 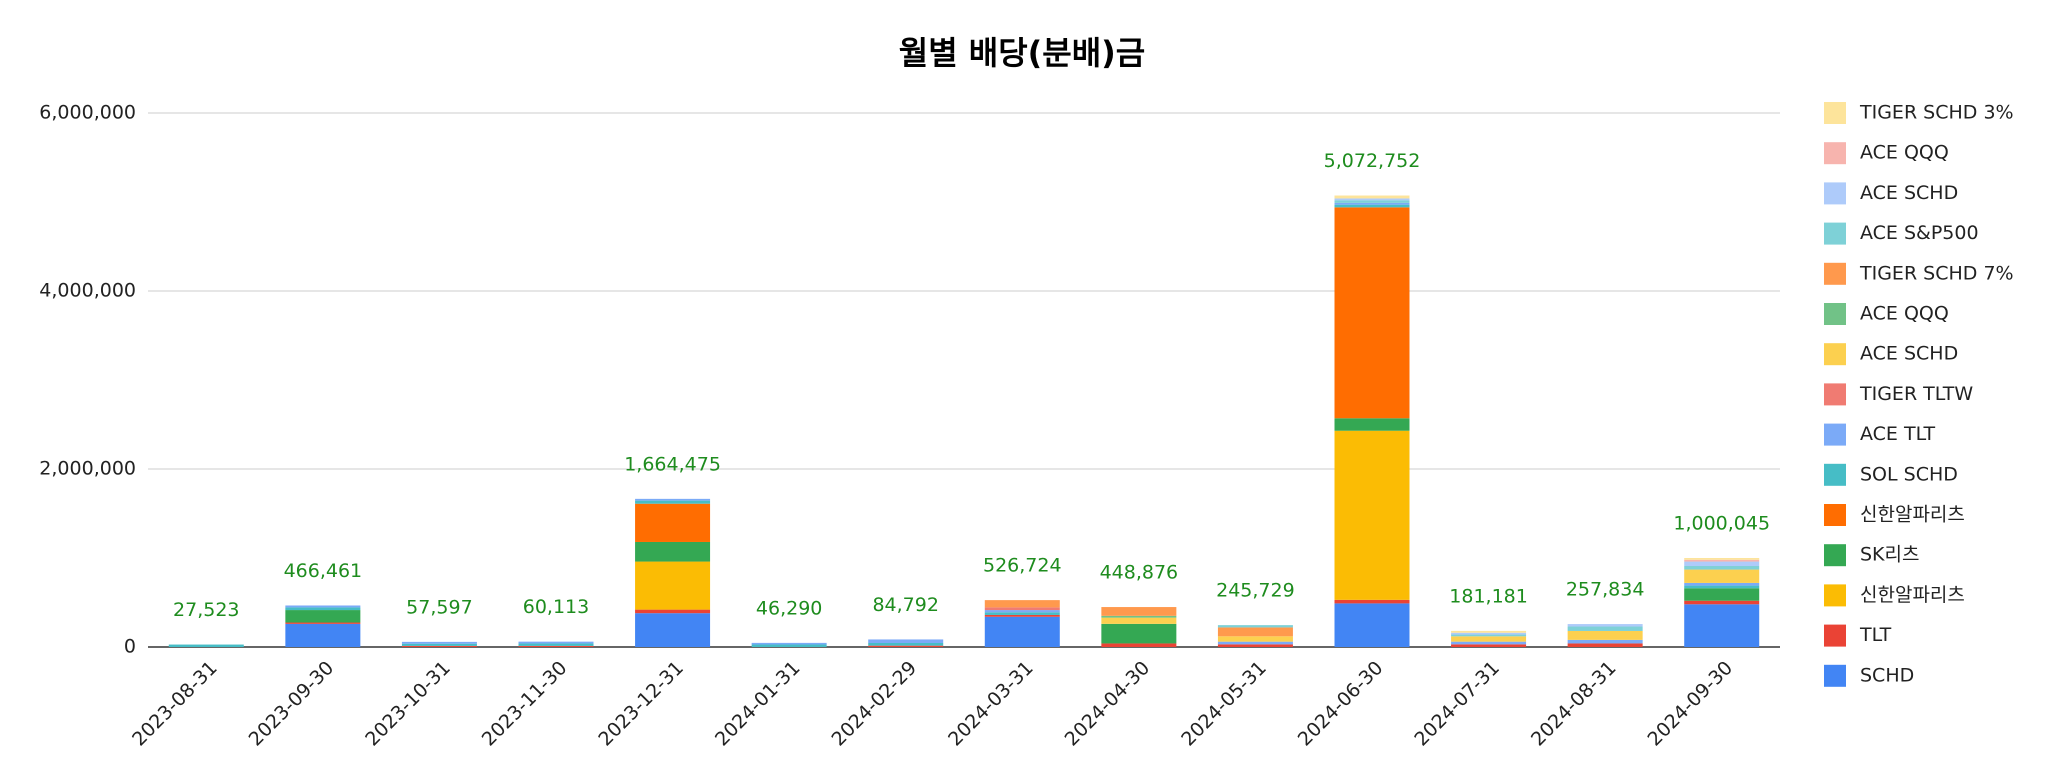 What do you see at coordinates (1916, 394) in the screenshot?
I see `legend-label: TIGER TLTW` at bounding box center [1916, 394].